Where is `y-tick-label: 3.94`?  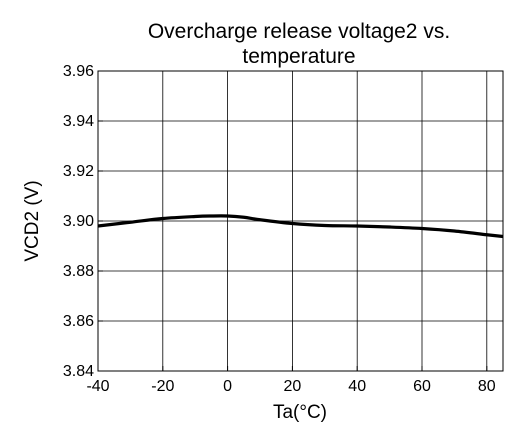 y-tick-label: 3.94 is located at coordinates (78, 121).